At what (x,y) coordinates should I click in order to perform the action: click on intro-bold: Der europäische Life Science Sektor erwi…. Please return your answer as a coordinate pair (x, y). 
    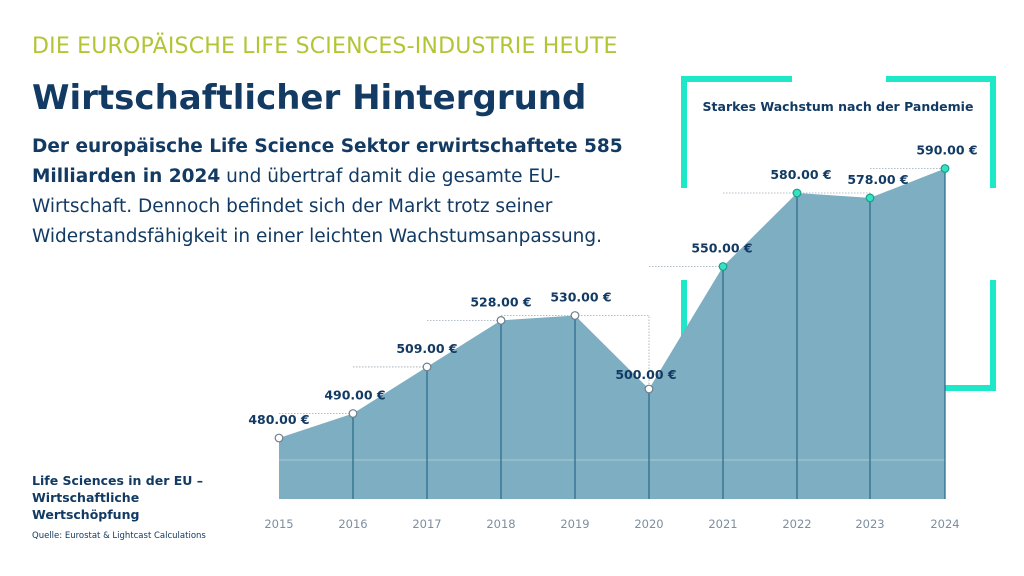
    Looking at the image, I should click on (327, 161).